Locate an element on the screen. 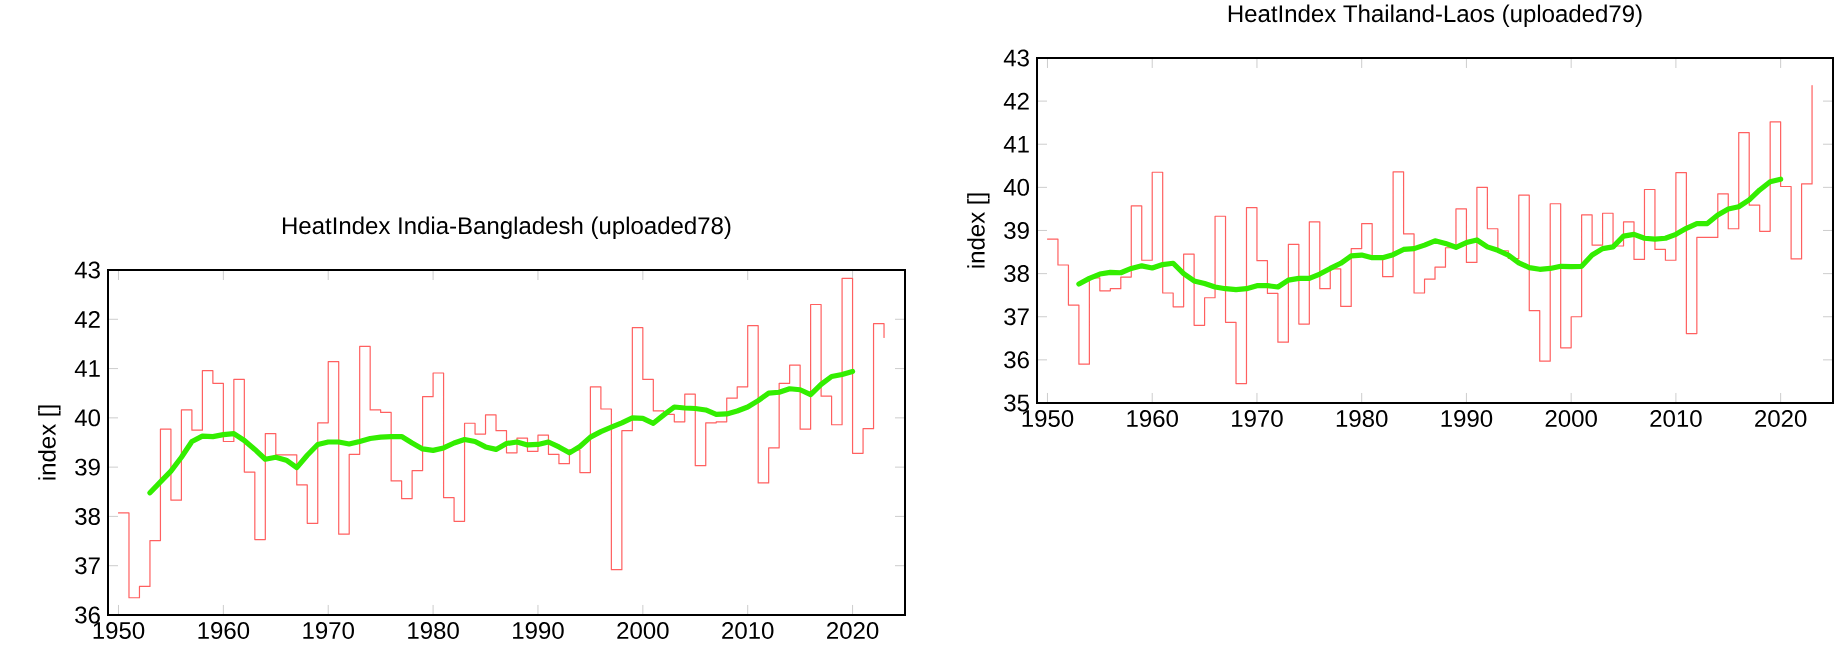  chart-title: HeatIndex Thailand-Laos (uploaded79) is located at coordinates (1435, 15).